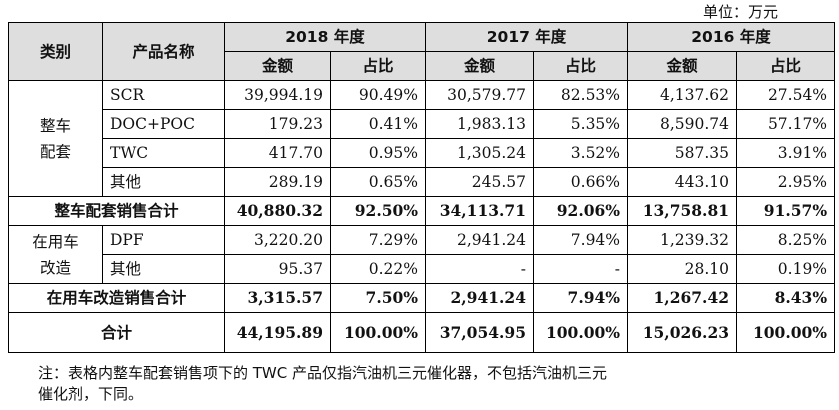 This screenshot has height=410, width=839. What do you see at coordinates (480, 95) in the screenshot?
I see `amount-cell: 30,579.77` at bounding box center [480, 95].